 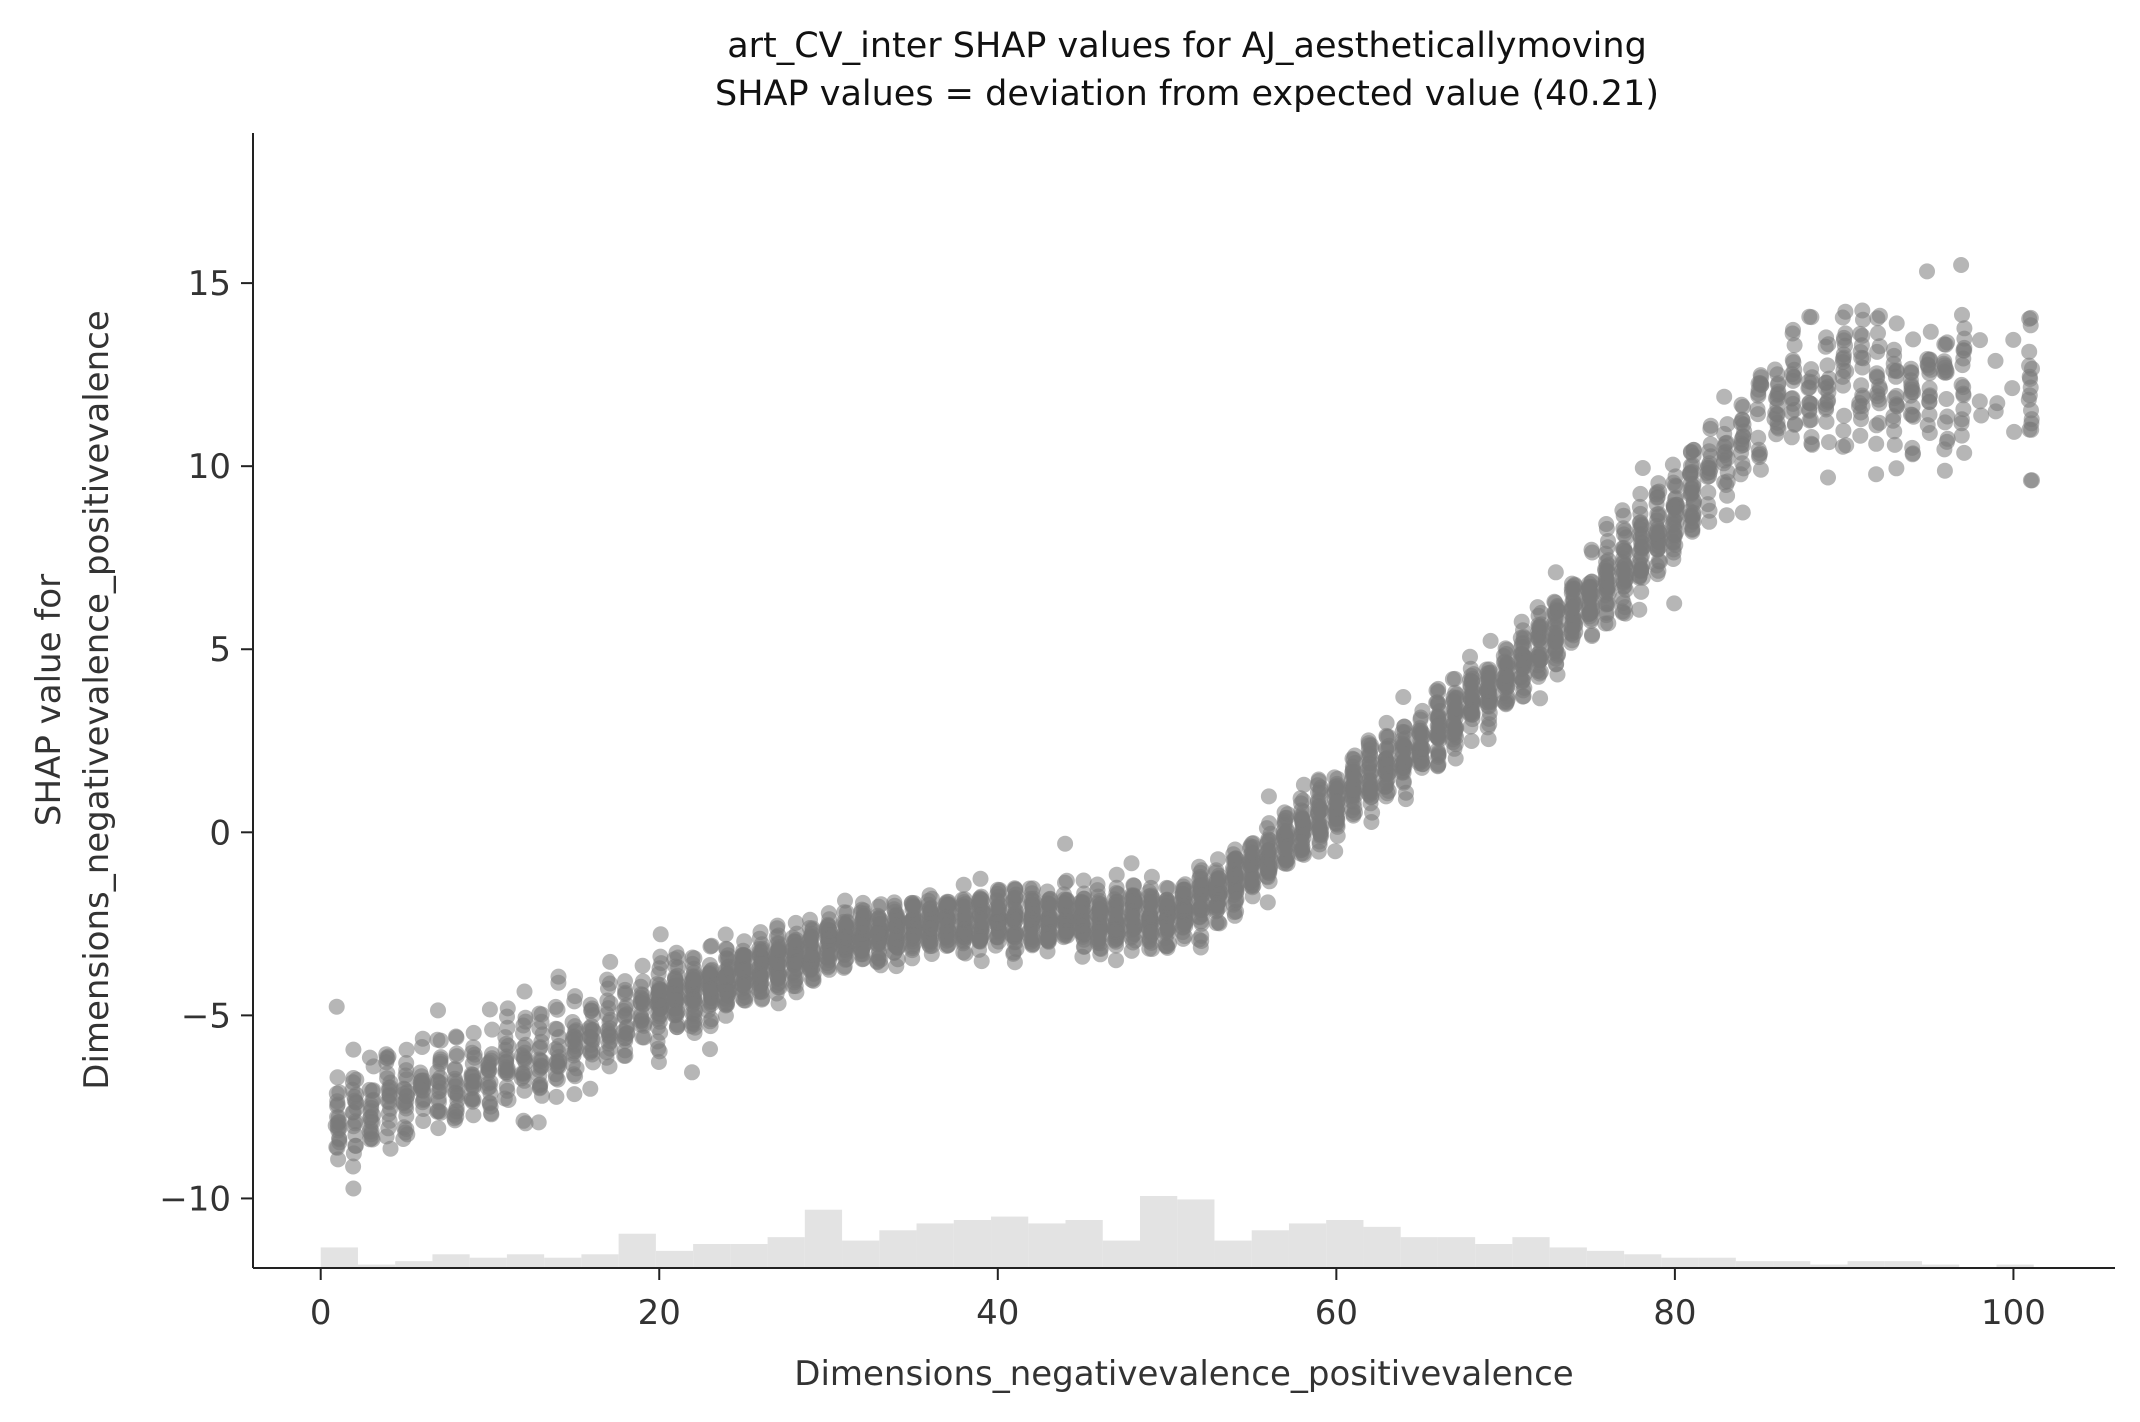 I want to click on y-tick-label: 15, so click(x=209, y=284).